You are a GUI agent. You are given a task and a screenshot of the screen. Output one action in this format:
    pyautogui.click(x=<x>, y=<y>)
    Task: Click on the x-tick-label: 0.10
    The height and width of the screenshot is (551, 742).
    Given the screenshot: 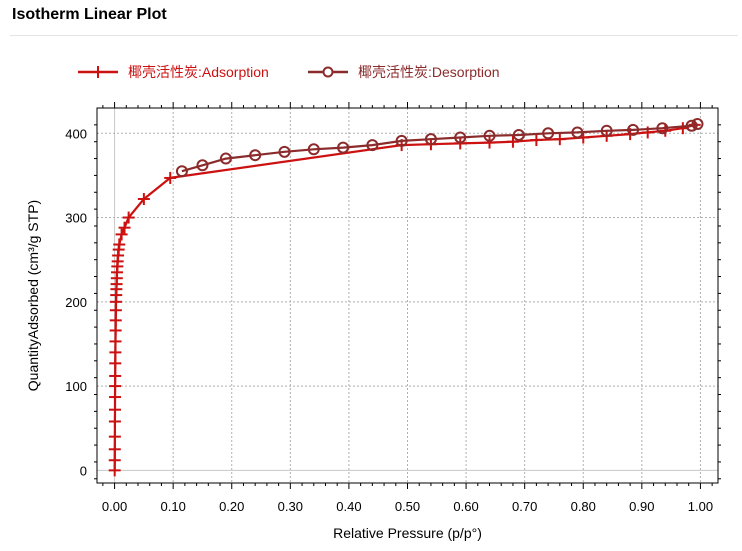 What is the action you would take?
    pyautogui.click(x=173, y=506)
    